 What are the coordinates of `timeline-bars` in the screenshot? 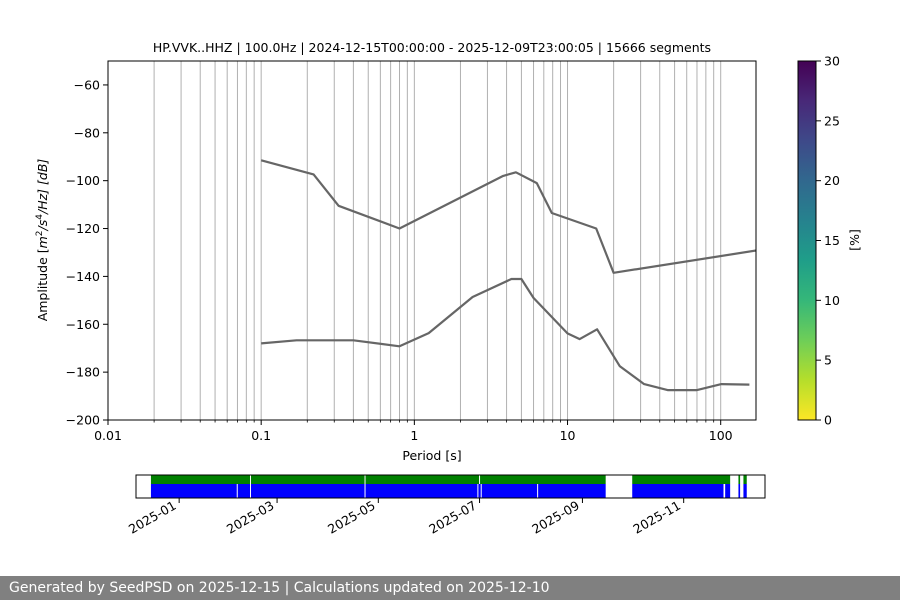 It's located at (448, 486).